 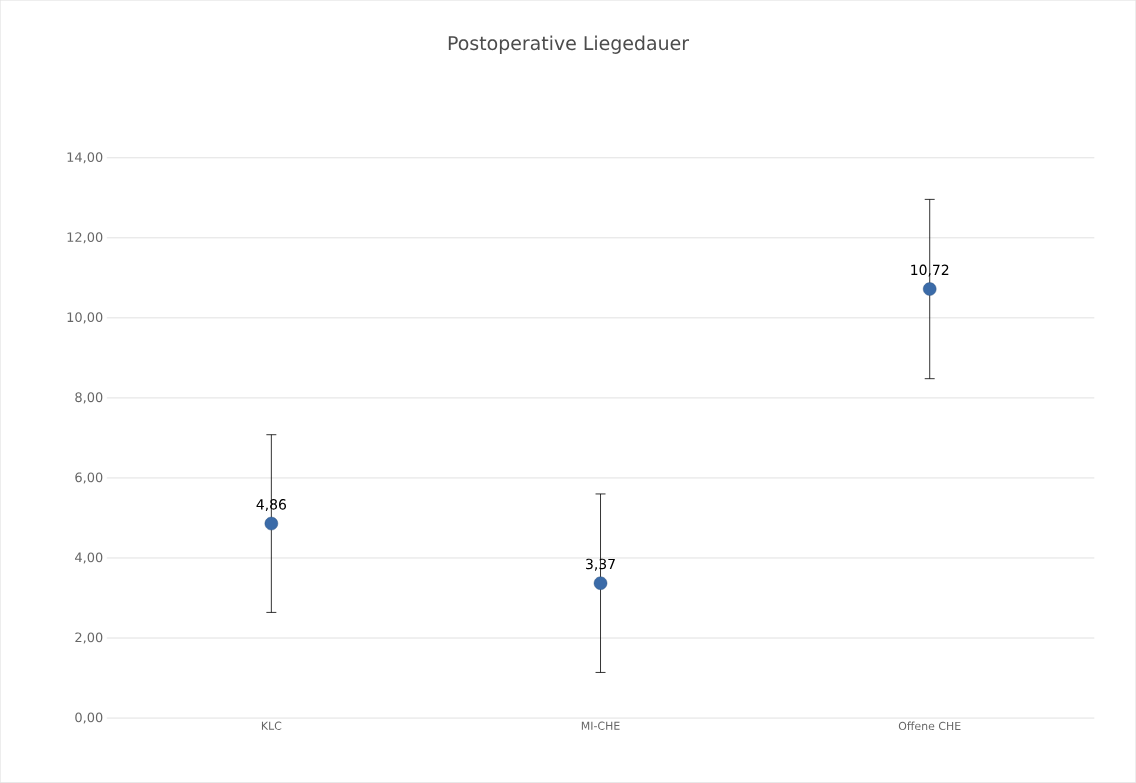 I want to click on y-tick-label: 4,00, so click(x=89, y=558).